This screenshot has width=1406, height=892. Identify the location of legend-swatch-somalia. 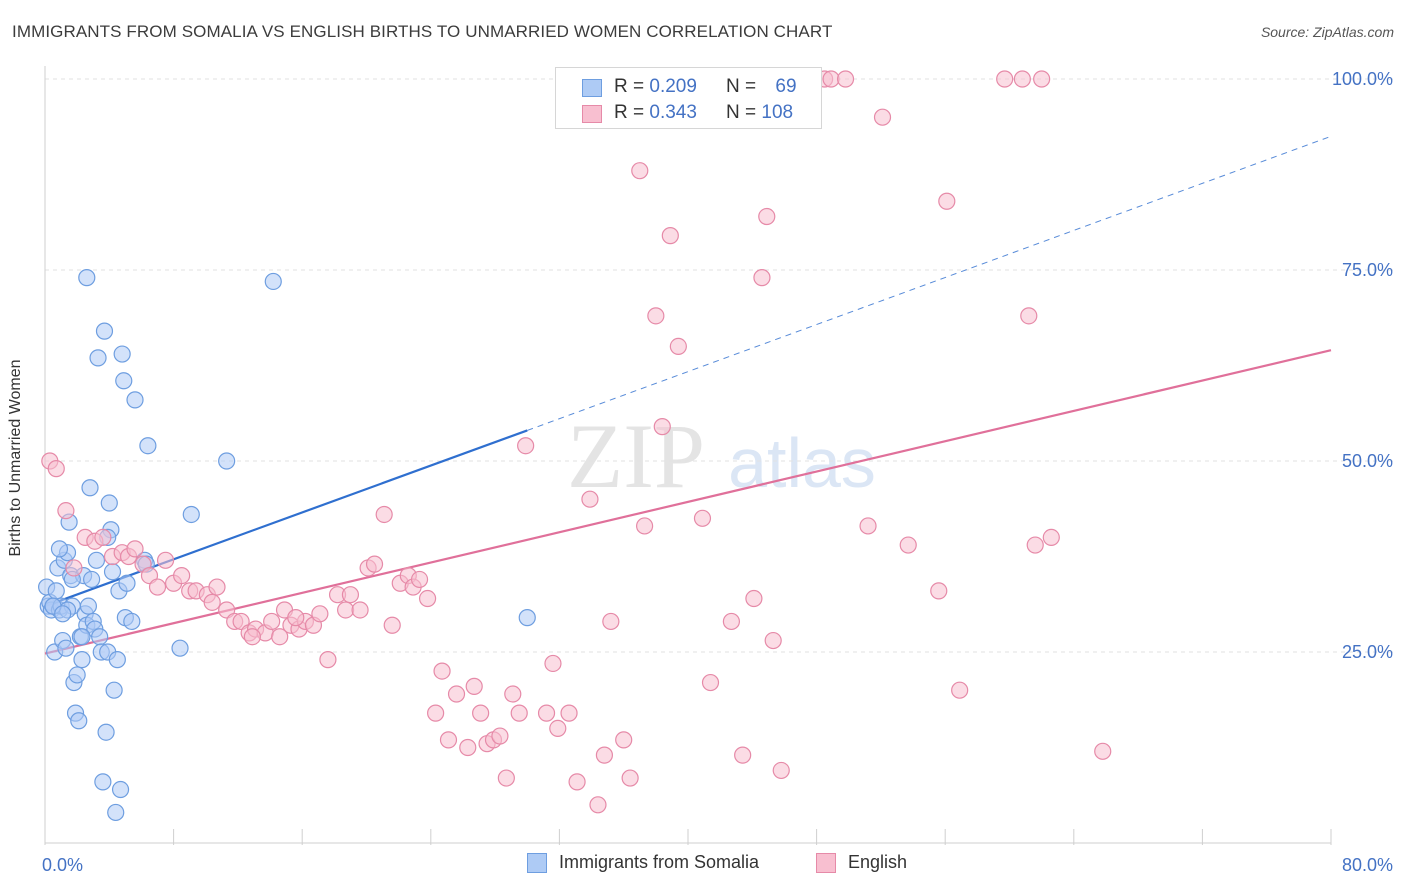
(592, 88).